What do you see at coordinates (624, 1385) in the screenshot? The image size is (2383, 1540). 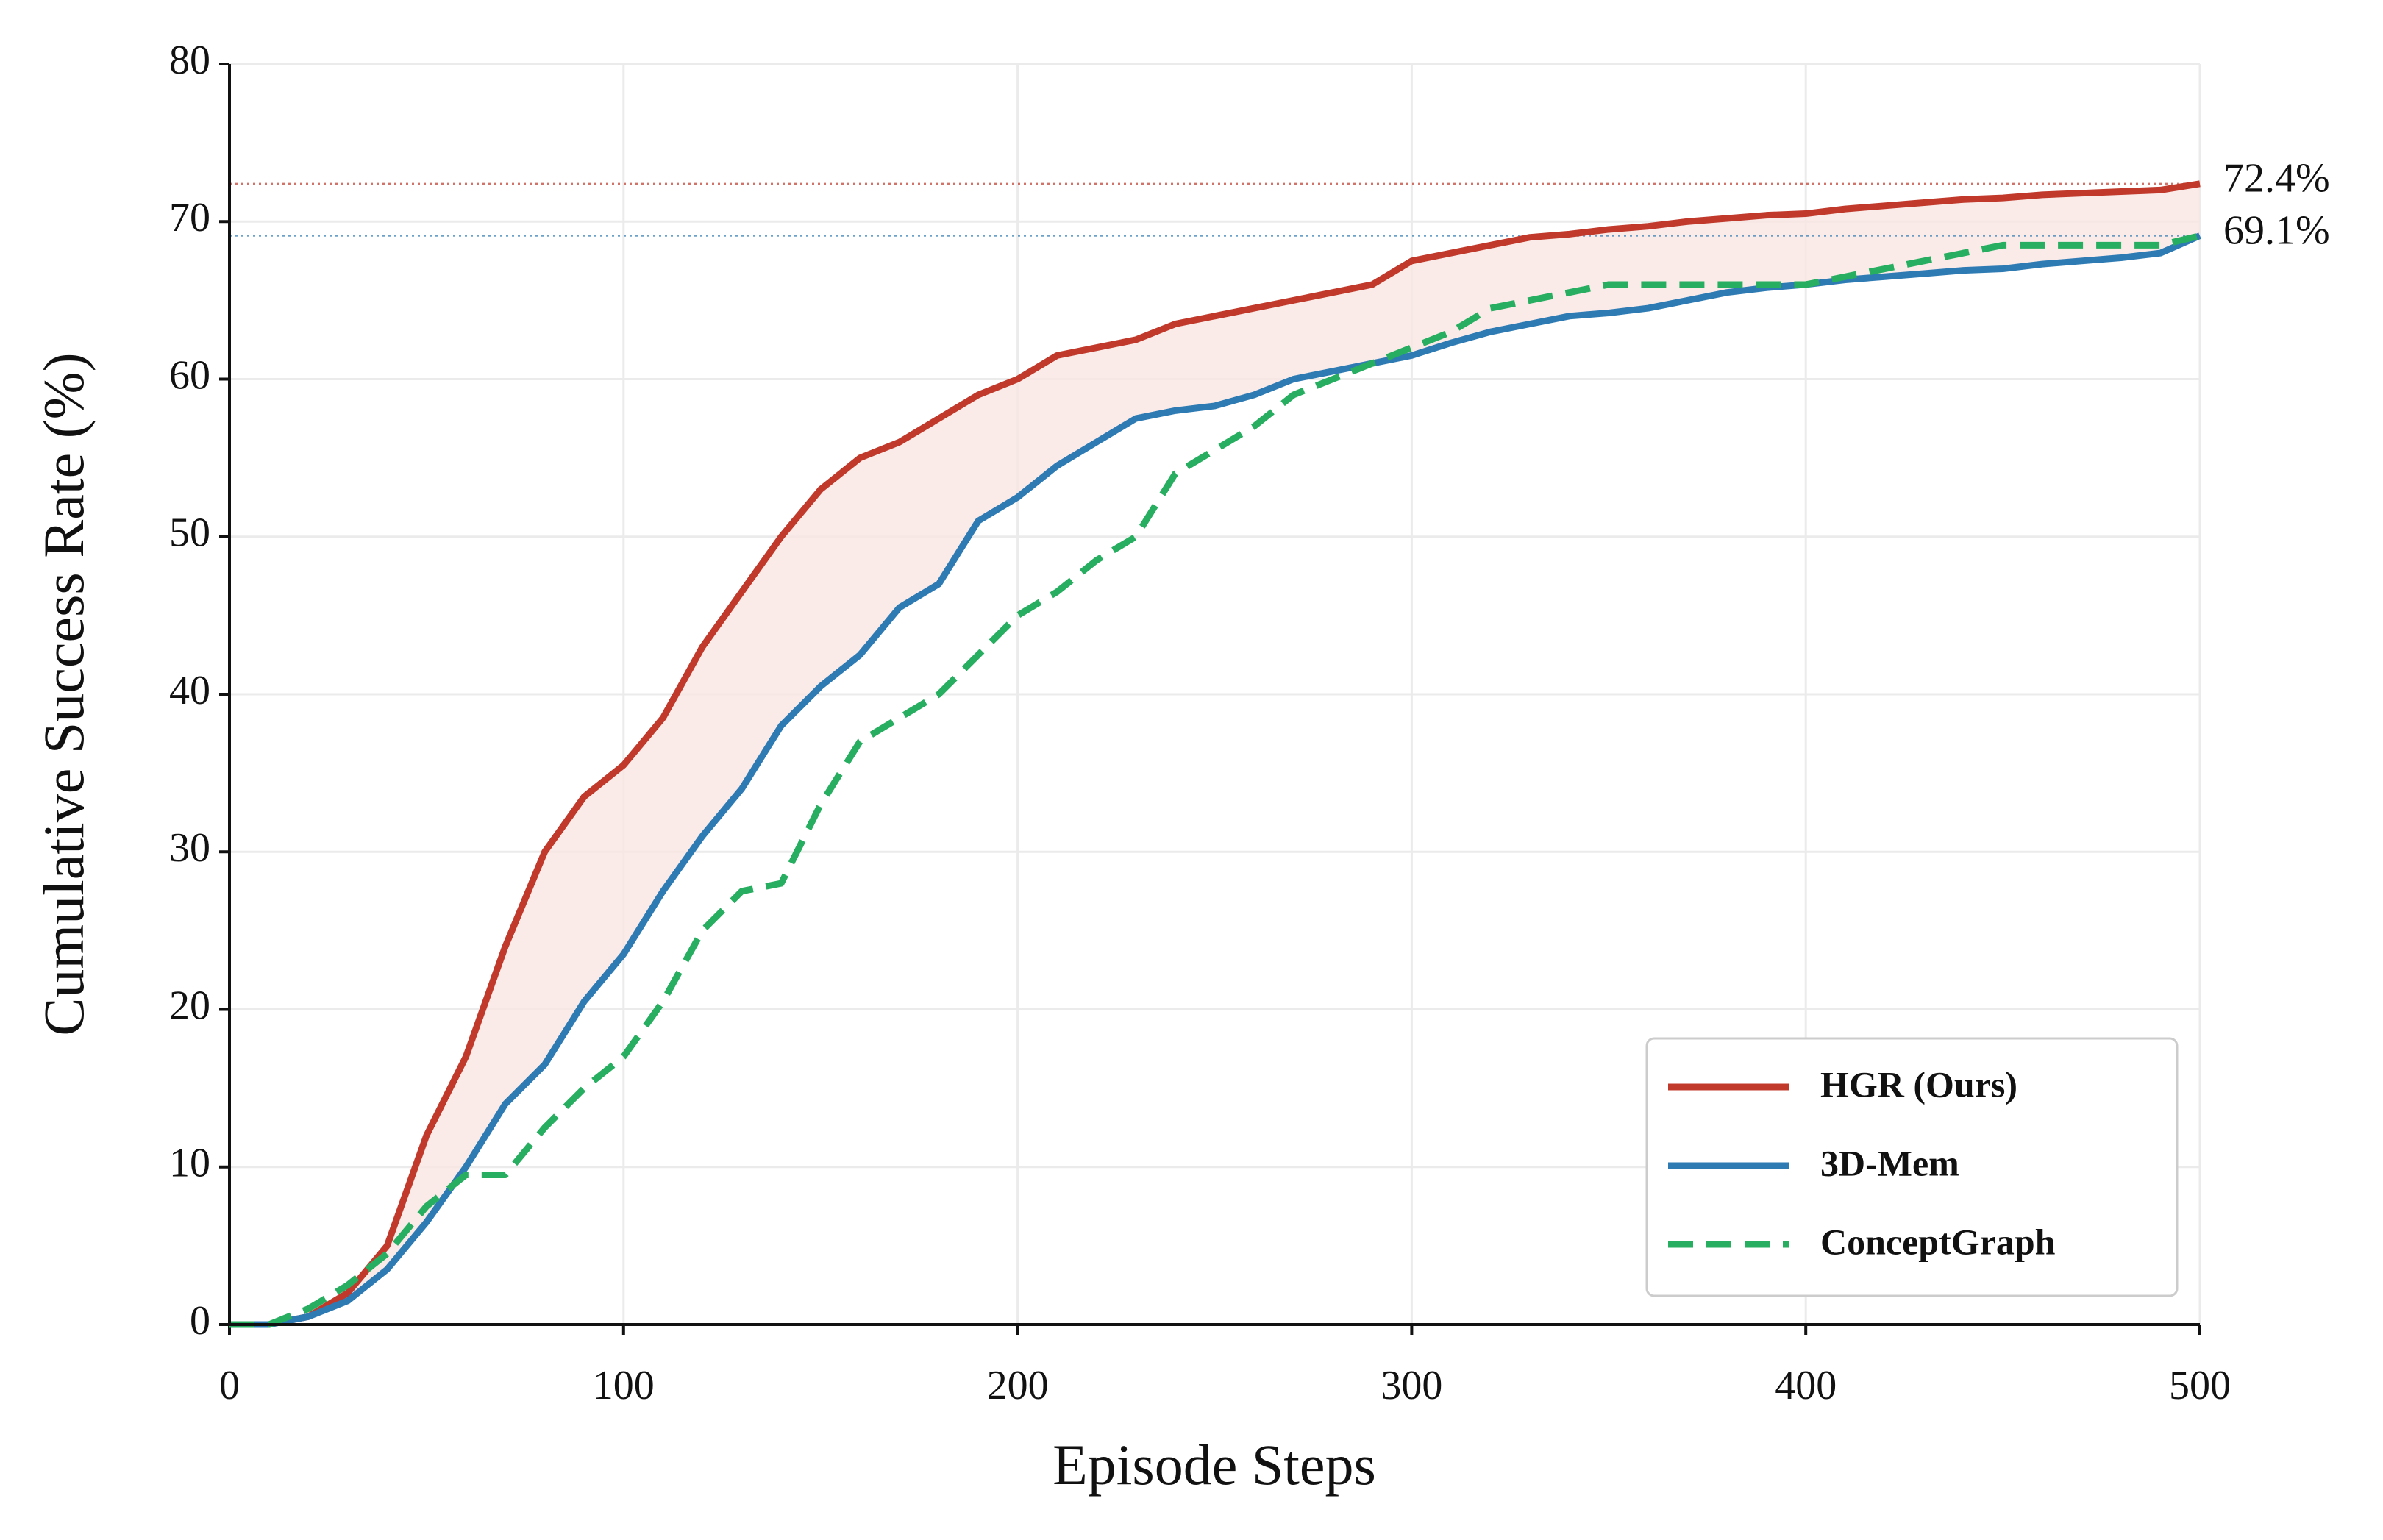 I see `x-tick-label: 100` at bounding box center [624, 1385].